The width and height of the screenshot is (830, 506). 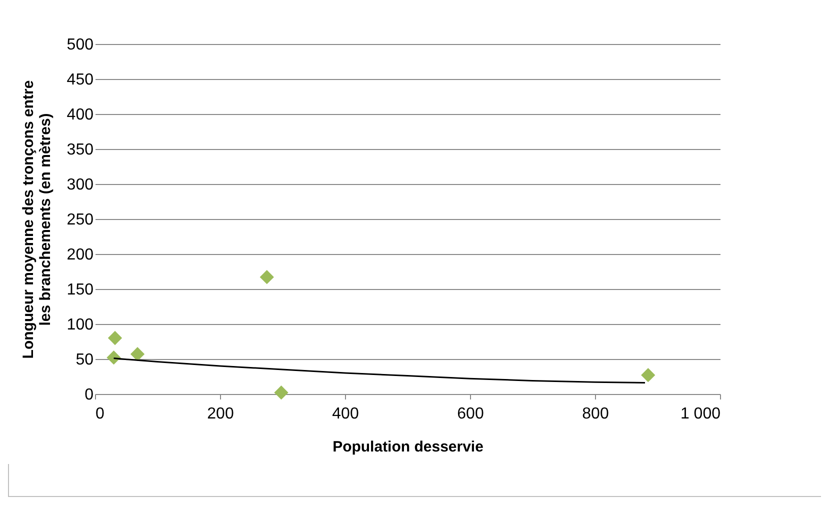 What do you see at coordinates (595, 414) in the screenshot?
I see `x-tick-label: 800` at bounding box center [595, 414].